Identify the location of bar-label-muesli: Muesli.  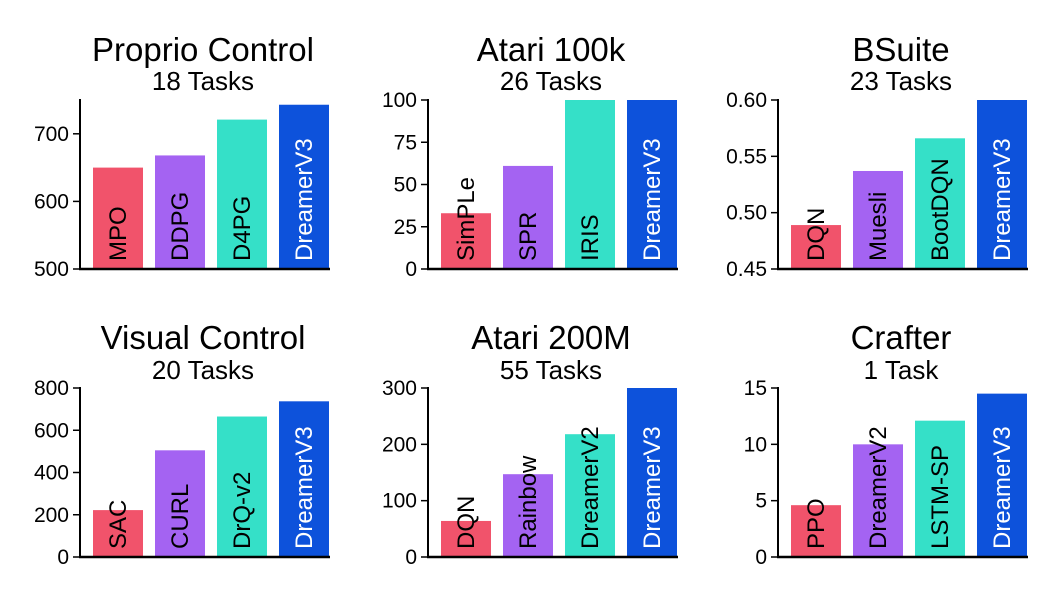
(878, 226).